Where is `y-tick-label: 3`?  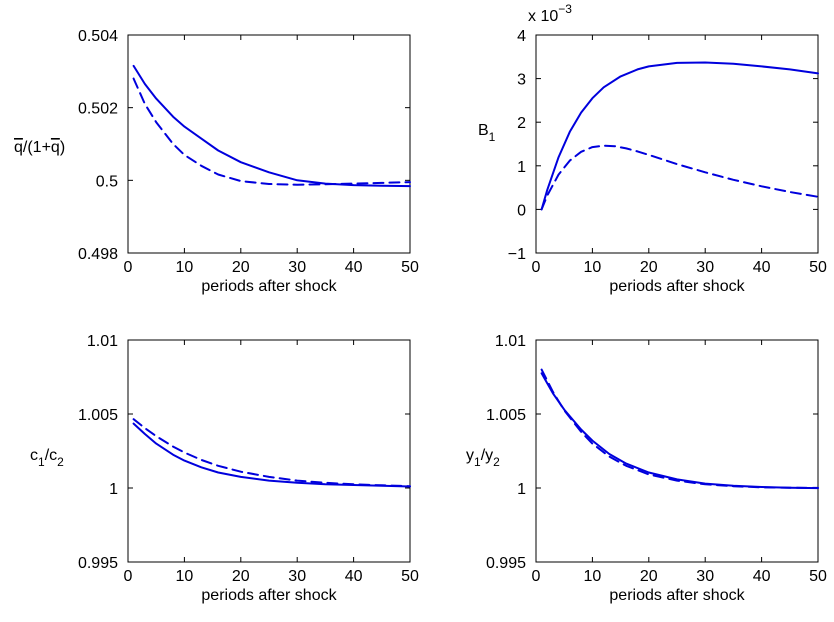
y-tick-label: 3 is located at coordinates (521, 80).